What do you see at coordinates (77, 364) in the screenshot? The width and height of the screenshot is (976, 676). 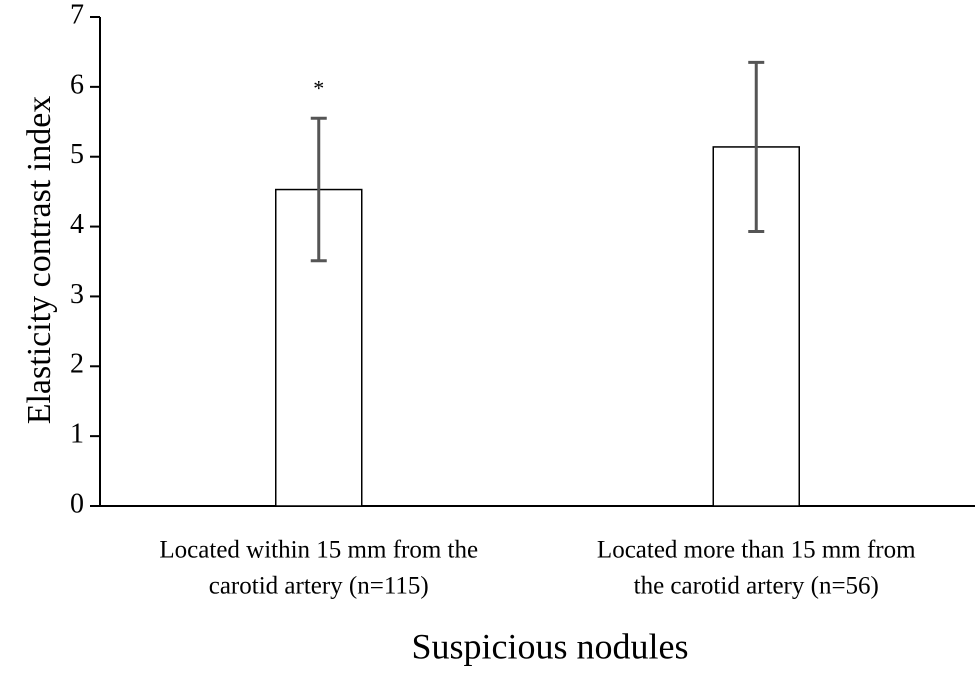 I see `y-tick-label: 2` at bounding box center [77, 364].